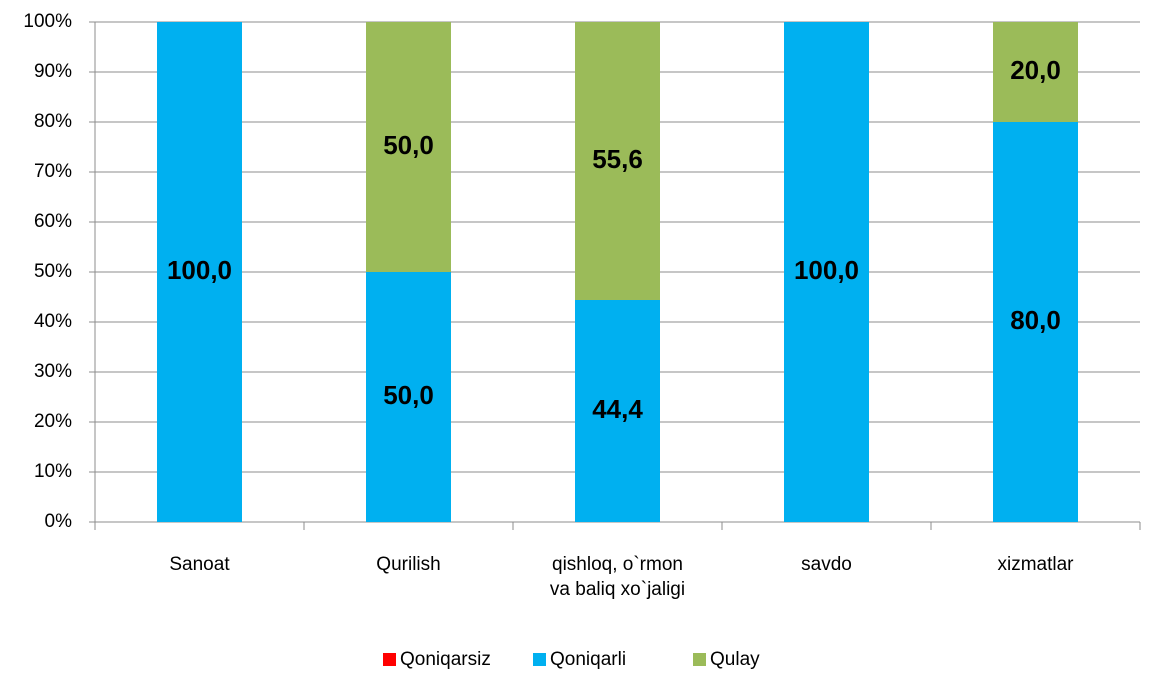  I want to click on y-tick-label: 50%, so click(53, 271).